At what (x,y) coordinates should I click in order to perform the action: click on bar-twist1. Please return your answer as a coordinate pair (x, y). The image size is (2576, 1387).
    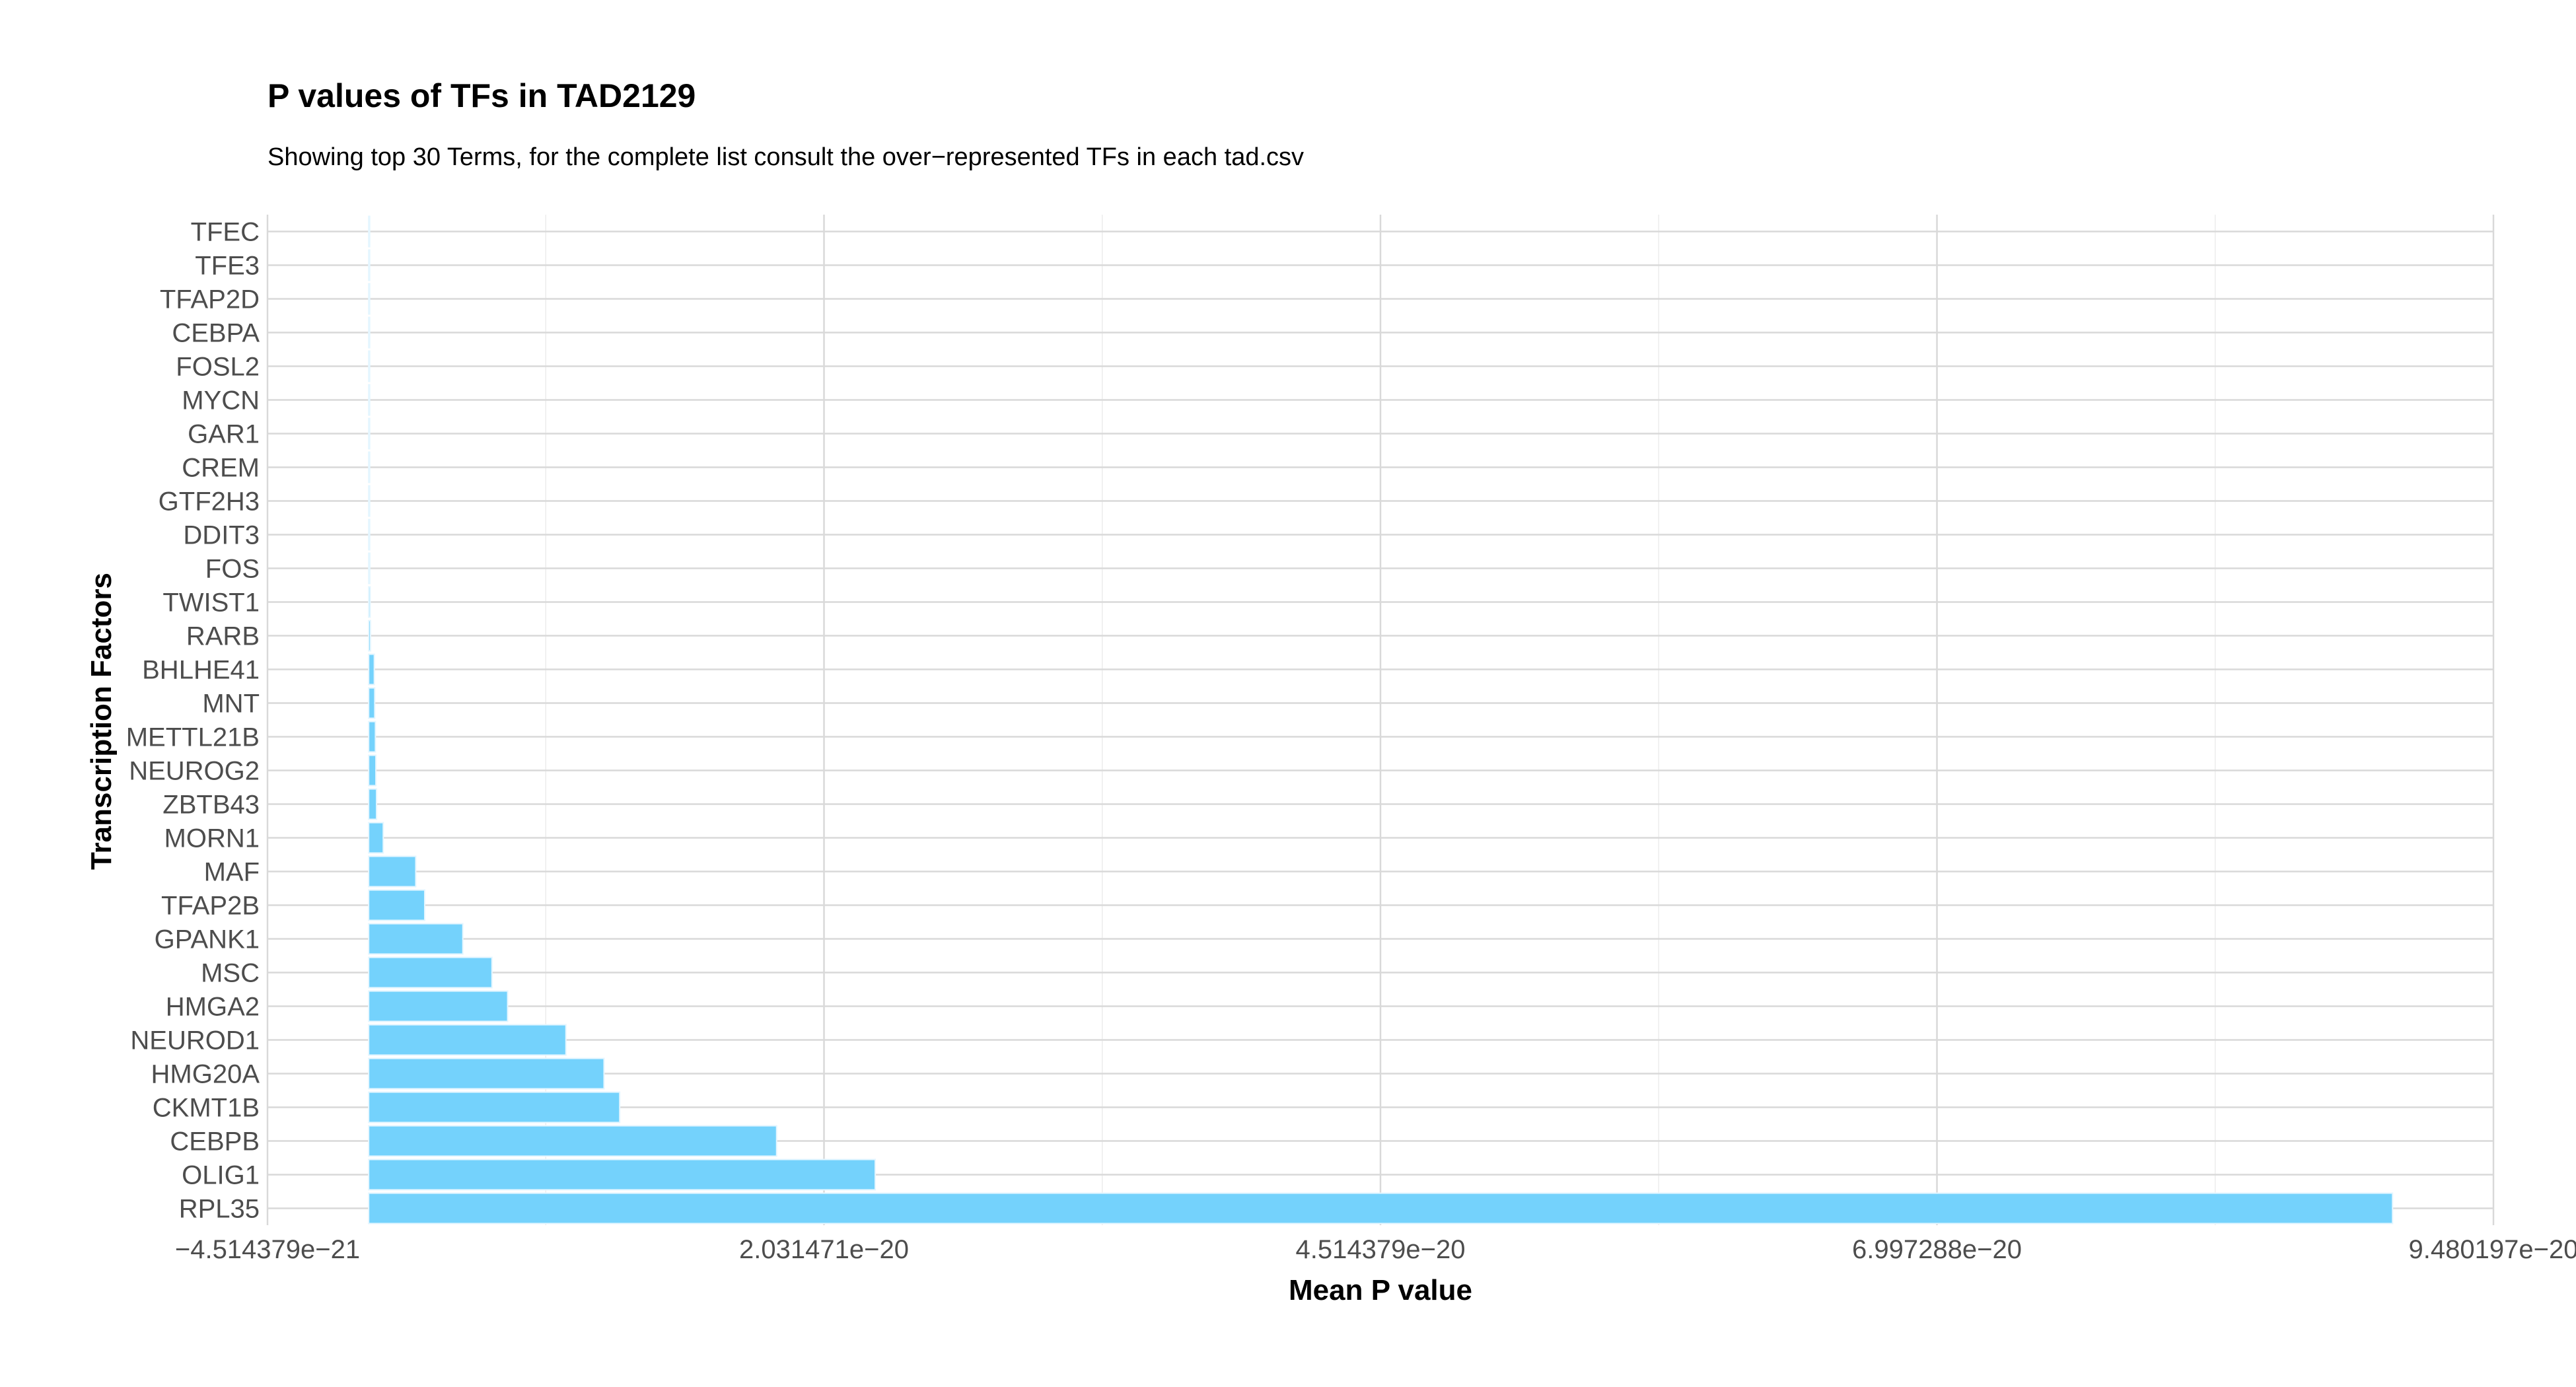
    Looking at the image, I should click on (370, 602).